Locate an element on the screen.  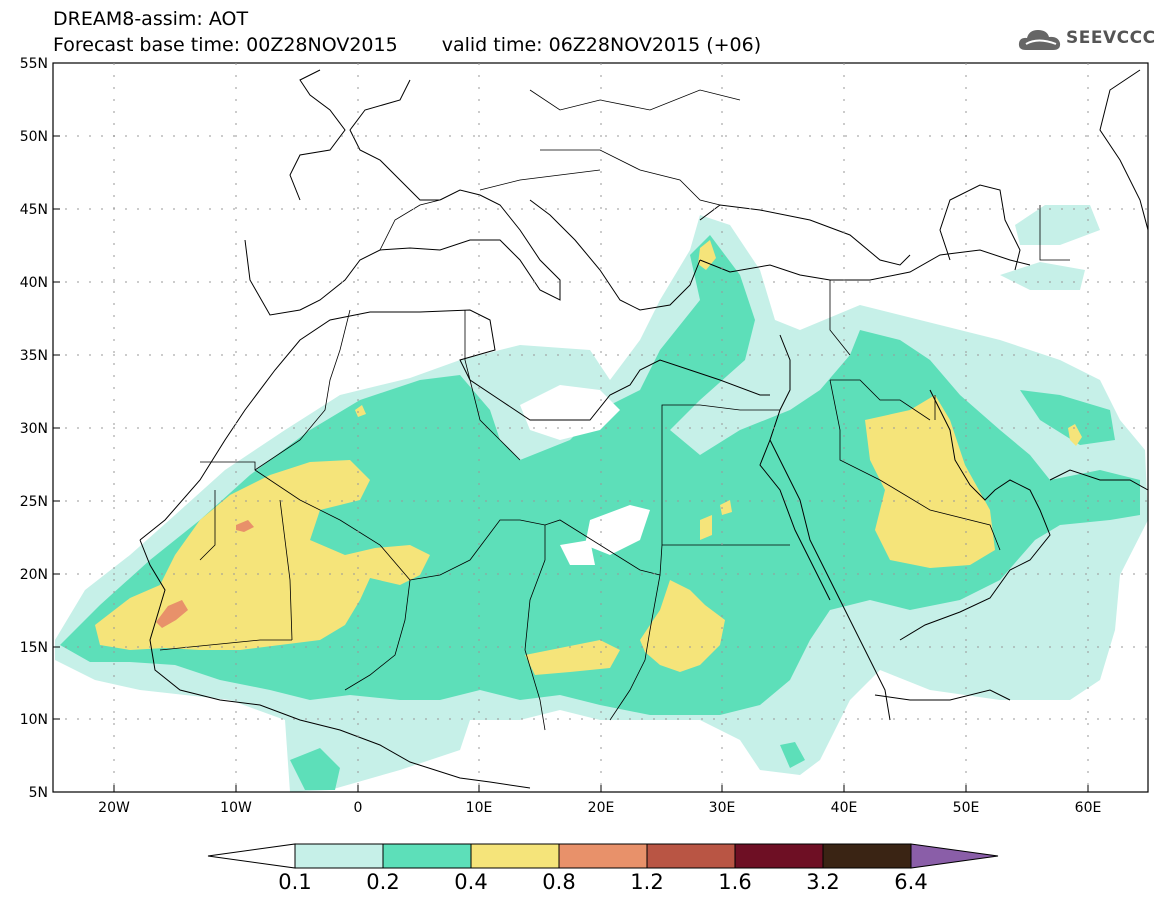
colorbar is located at coordinates (603, 856).